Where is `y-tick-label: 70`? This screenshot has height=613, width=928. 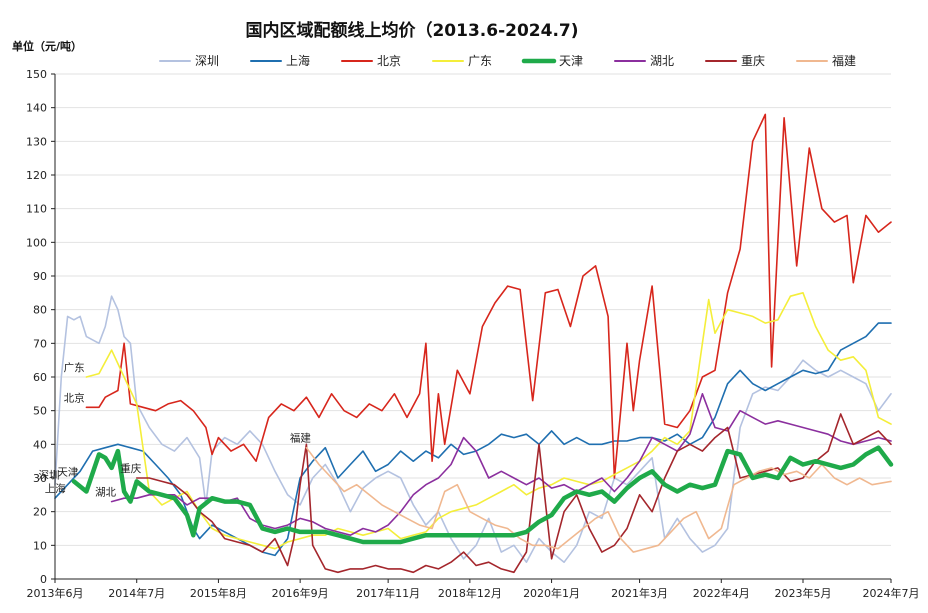
y-tick-label: 70 is located at coordinates (40, 343).